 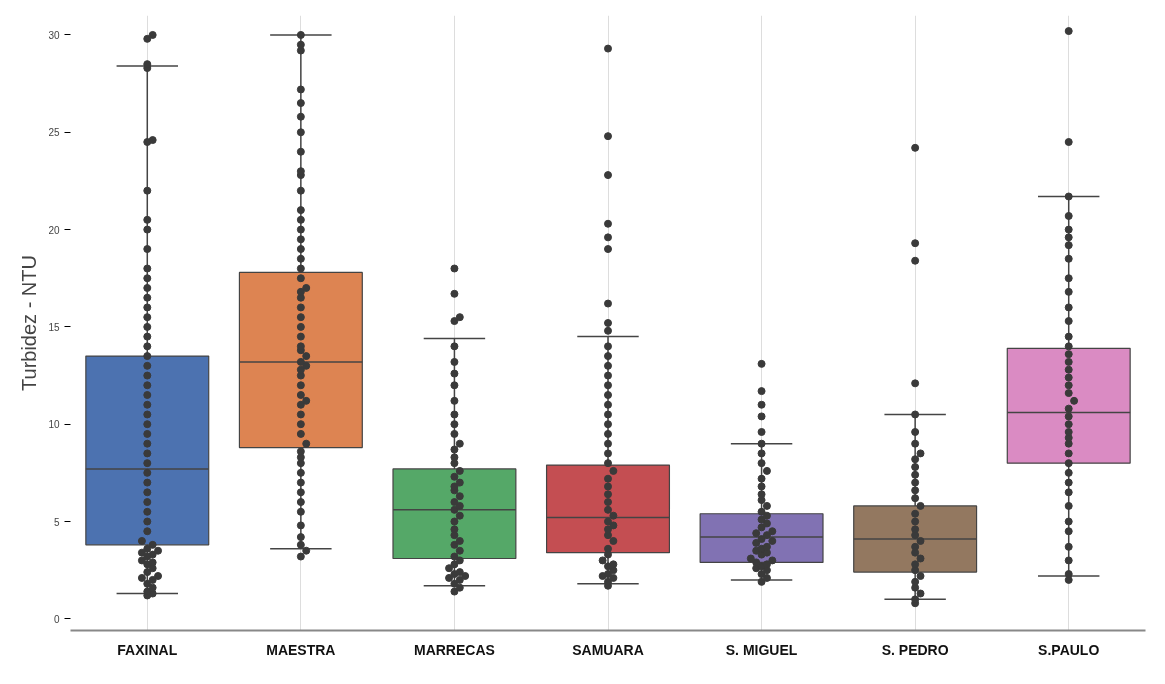 What do you see at coordinates (29, 323) in the screenshot?
I see `y-axis-title: Turbidez - NTU` at bounding box center [29, 323].